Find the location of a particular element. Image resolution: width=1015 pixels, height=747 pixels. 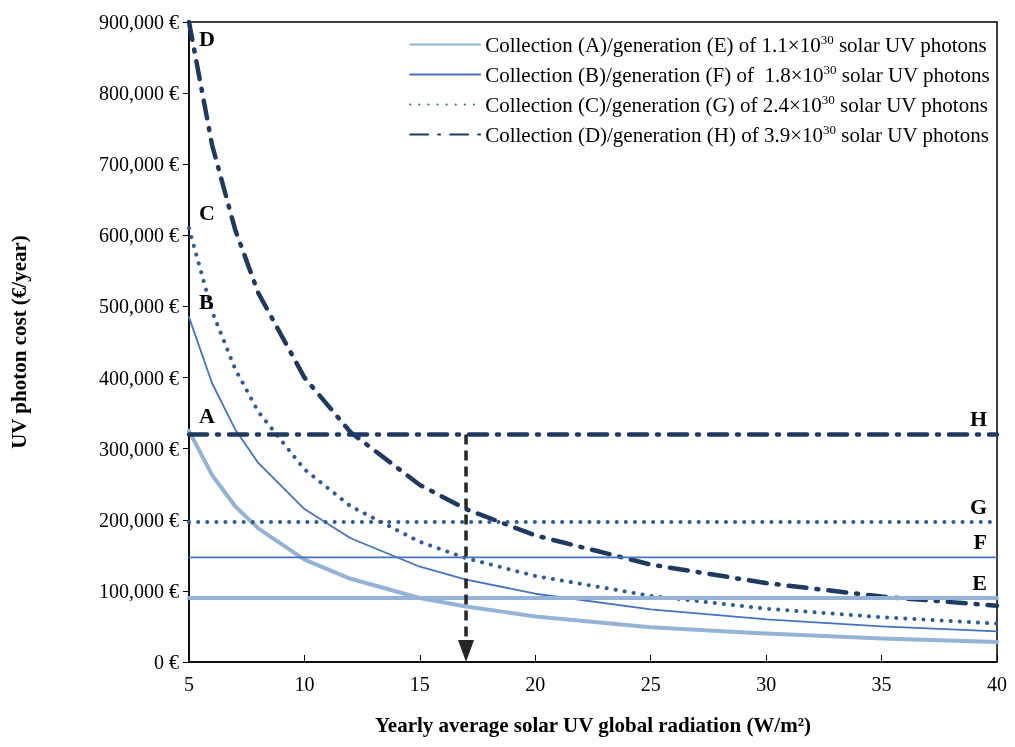

y-tick-label: 700,000 € is located at coordinates (139, 164).